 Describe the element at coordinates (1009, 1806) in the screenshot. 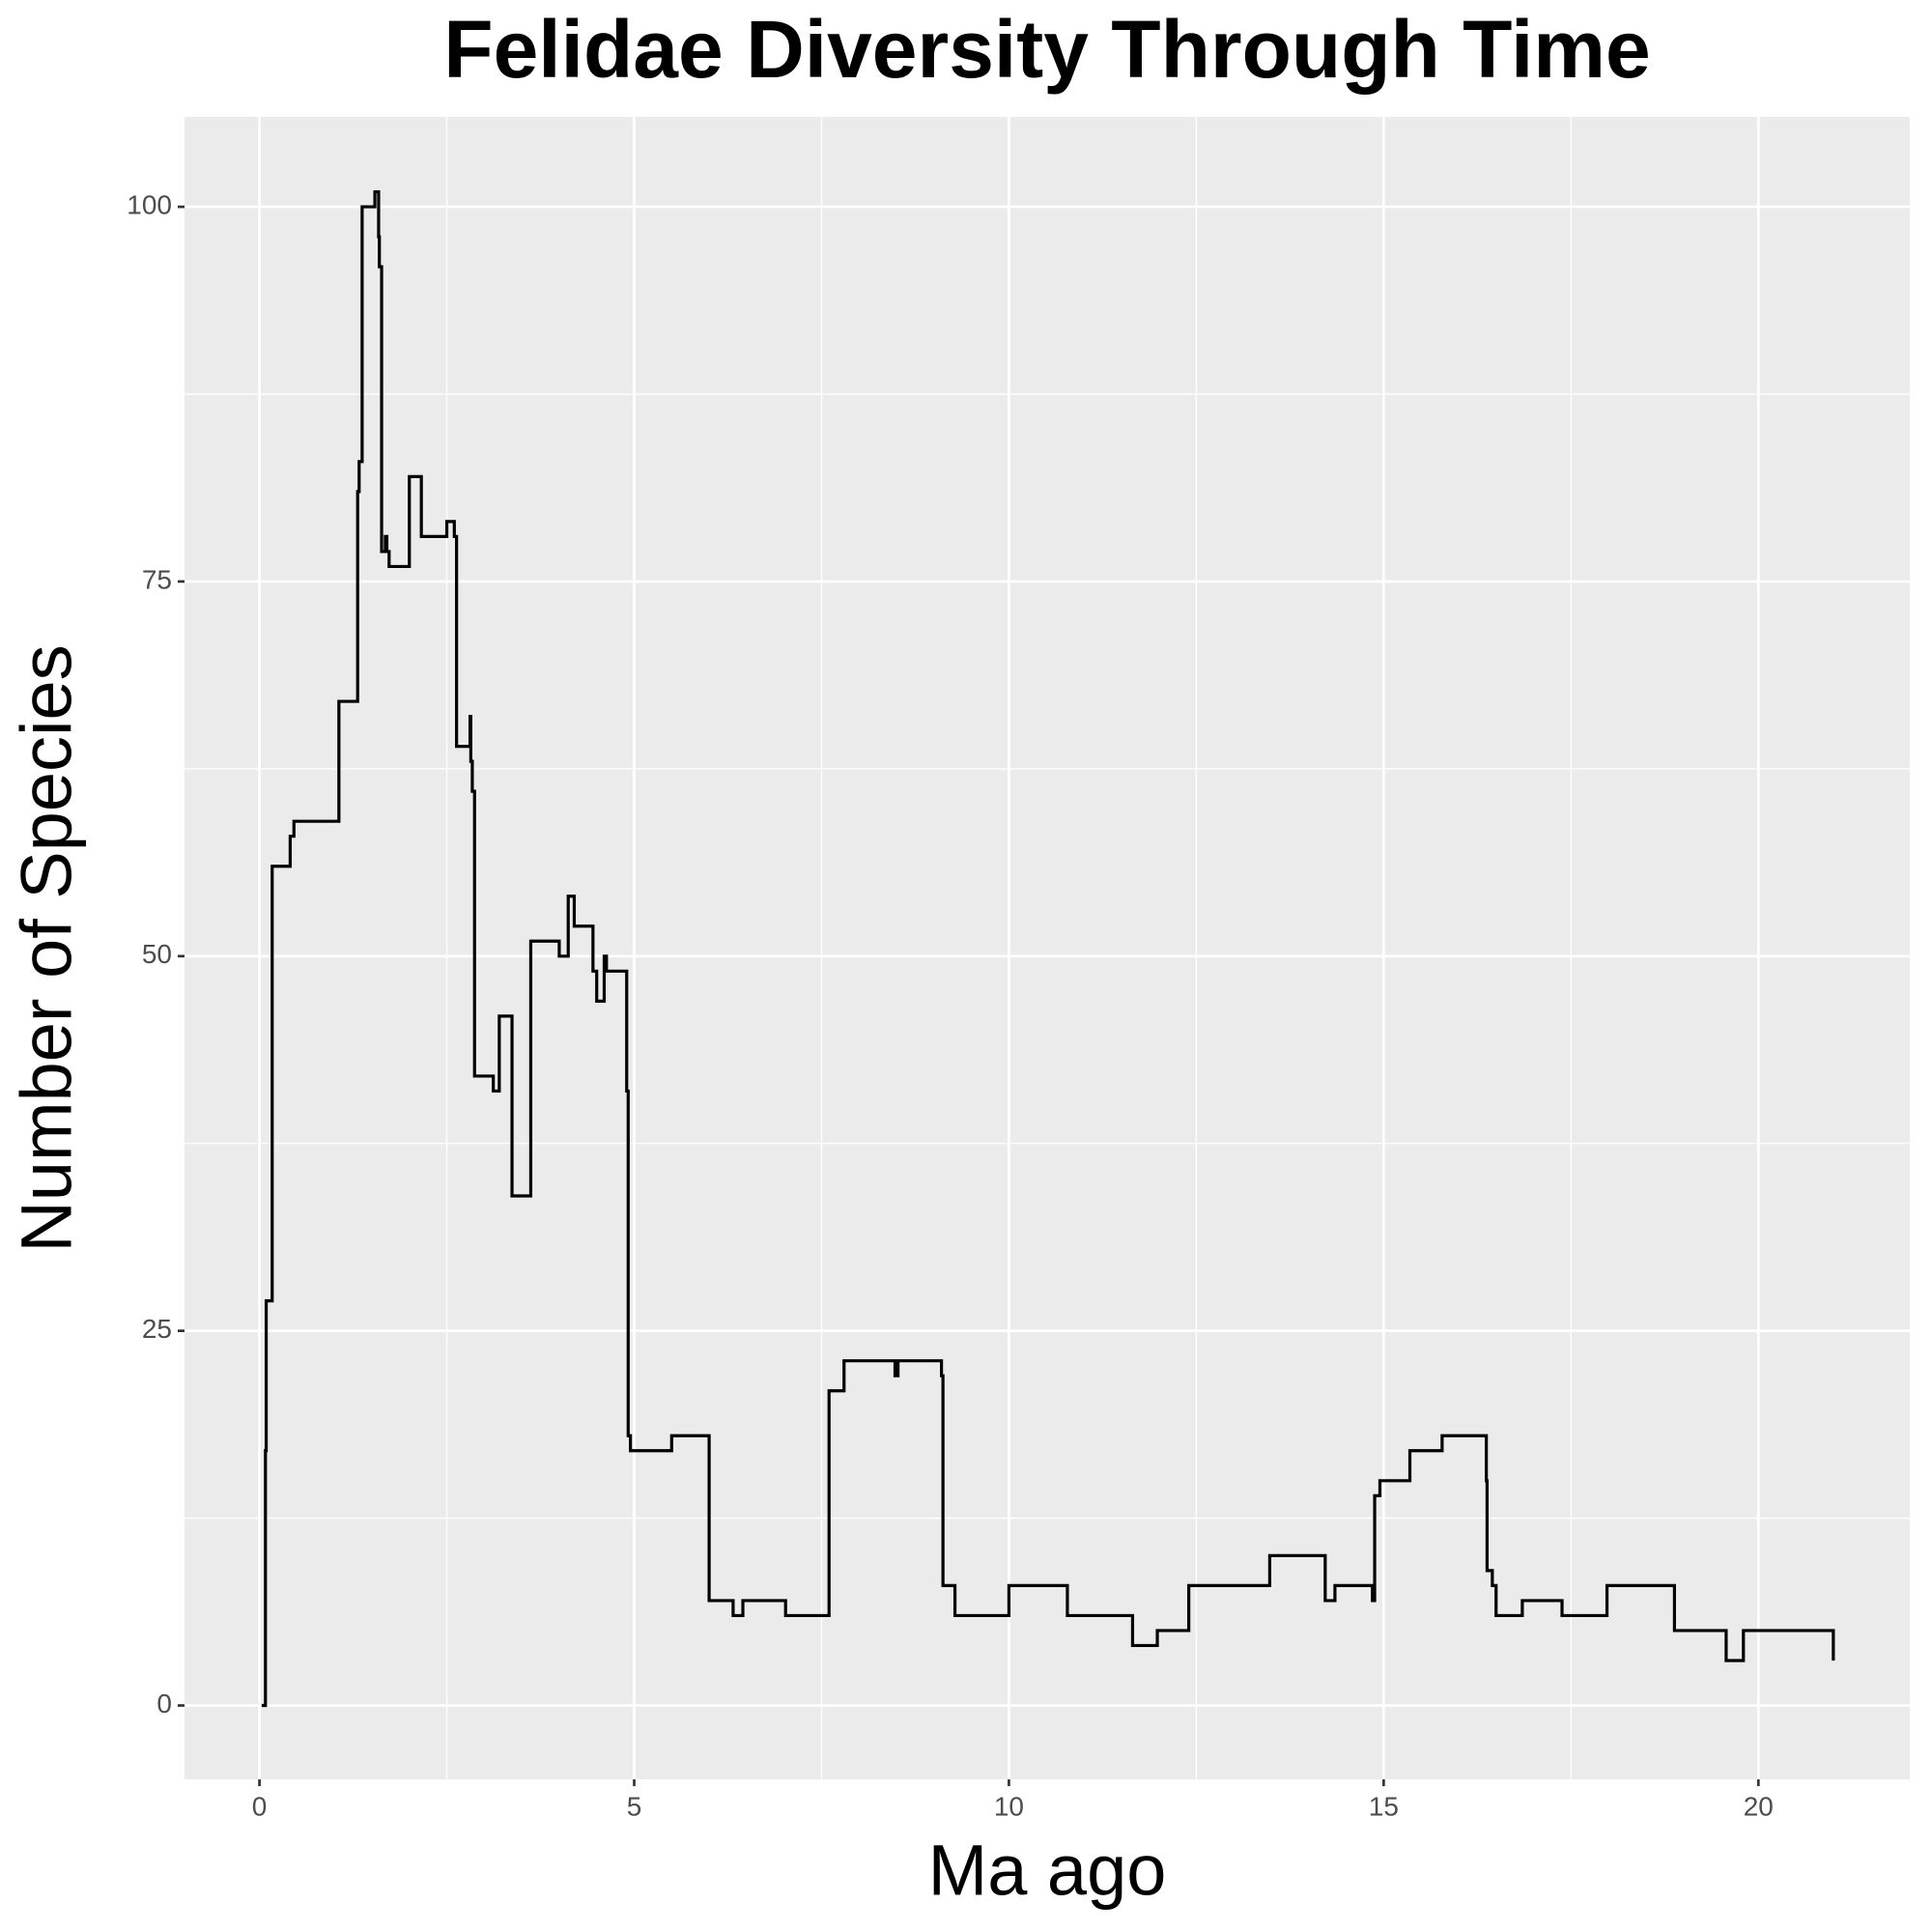

I see `x-tick-label: 10` at that location.